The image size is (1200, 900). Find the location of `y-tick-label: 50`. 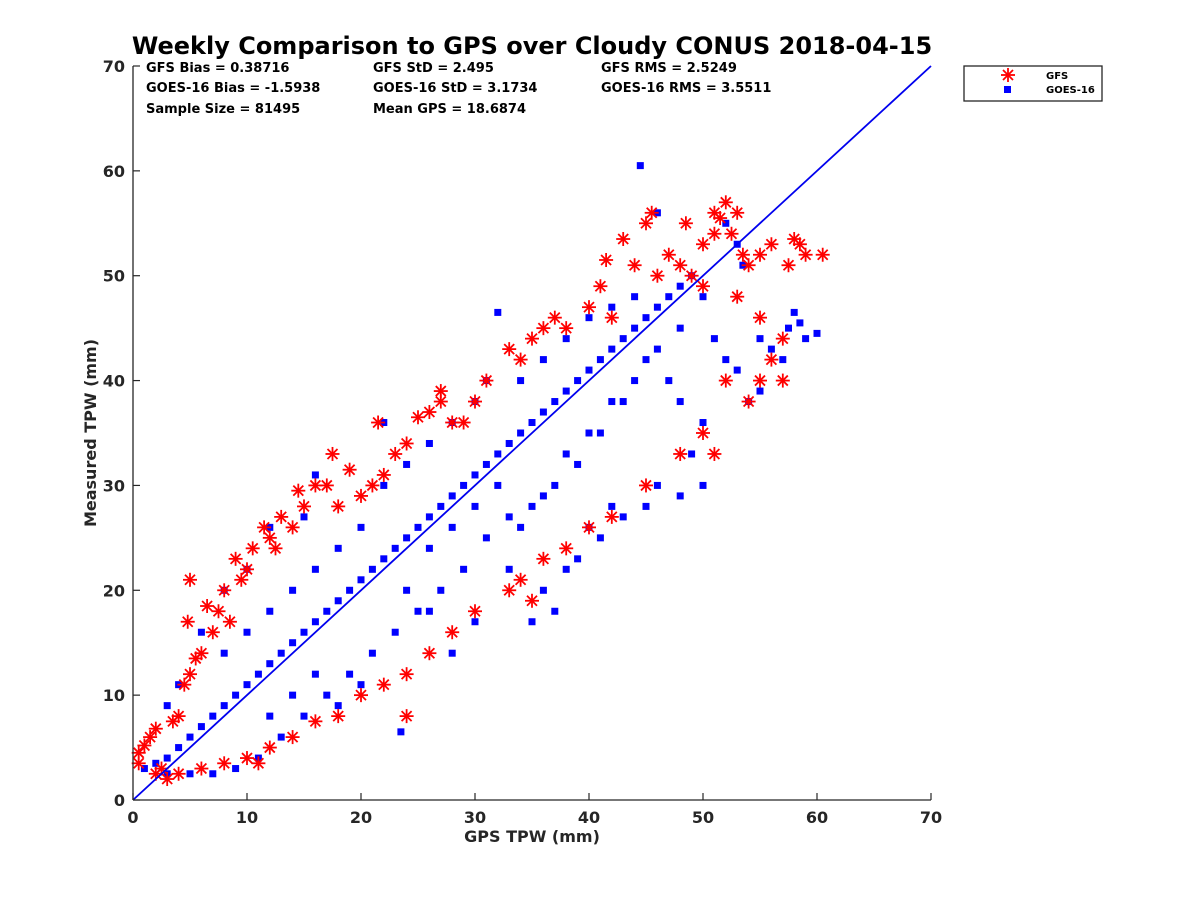

y-tick-label: 50 is located at coordinates (114, 276).